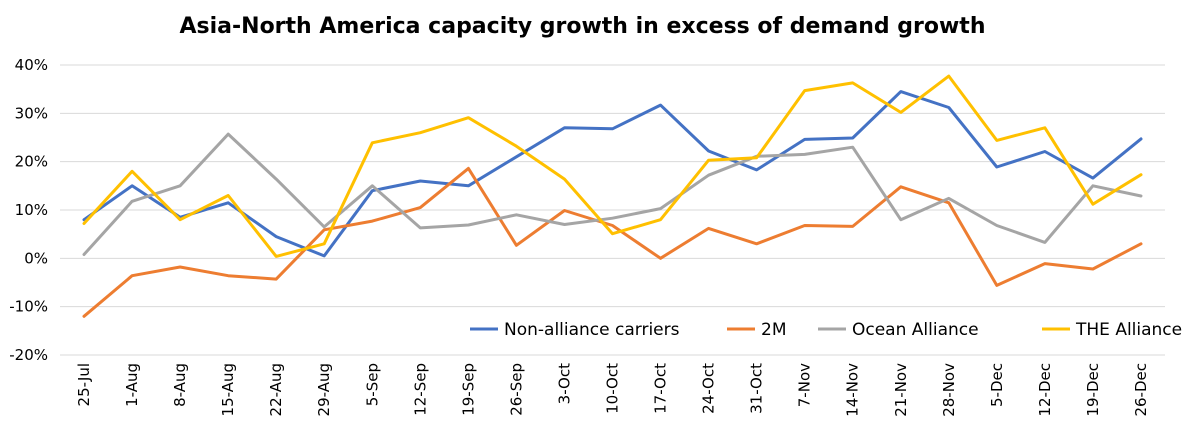 The image size is (1200, 444). Describe the element at coordinates (228, 389) in the screenshot. I see `x-tick-label: 15-Aug` at that location.